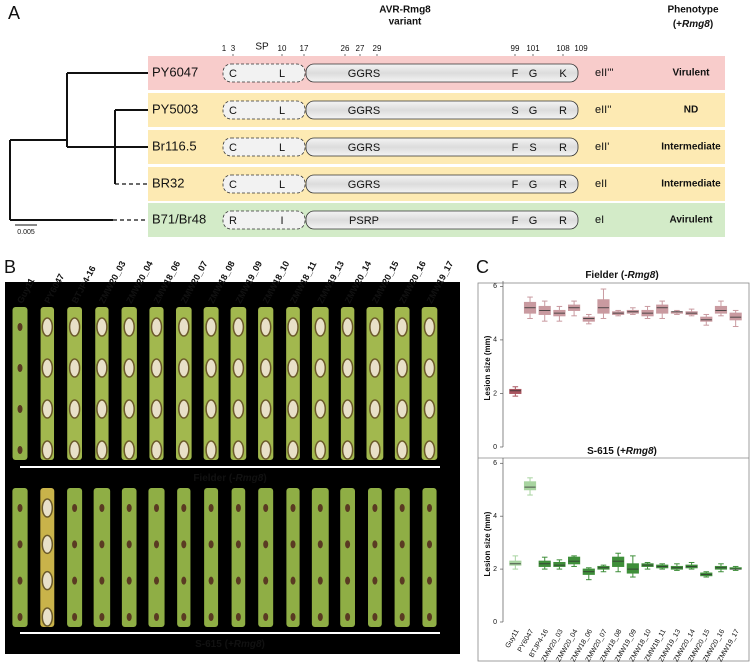  What do you see at coordinates (495, 393) in the screenshot?
I see `y-tick-label: 2` at bounding box center [495, 393].